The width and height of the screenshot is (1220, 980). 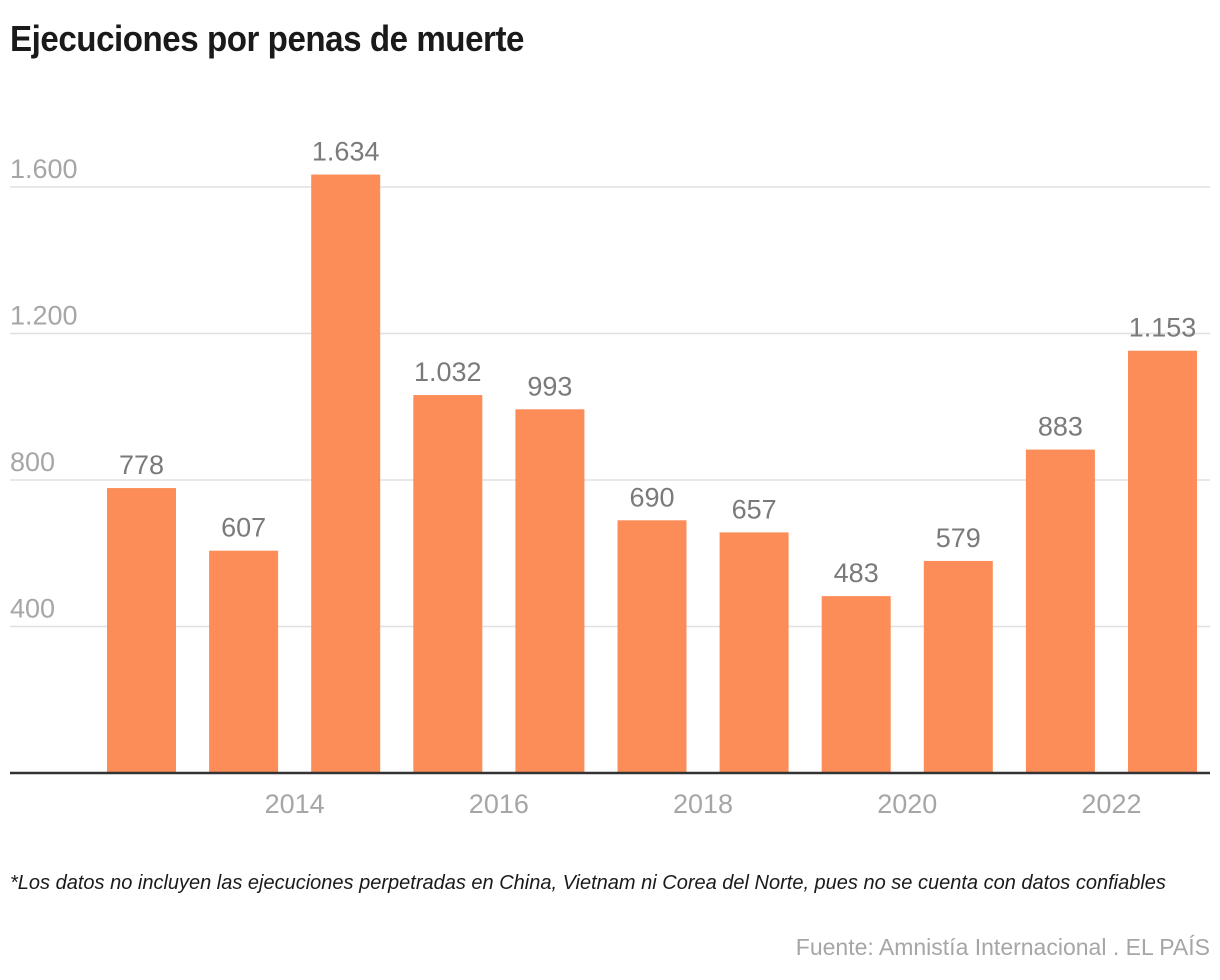 What do you see at coordinates (754, 652) in the screenshot?
I see `bar-2019` at bounding box center [754, 652].